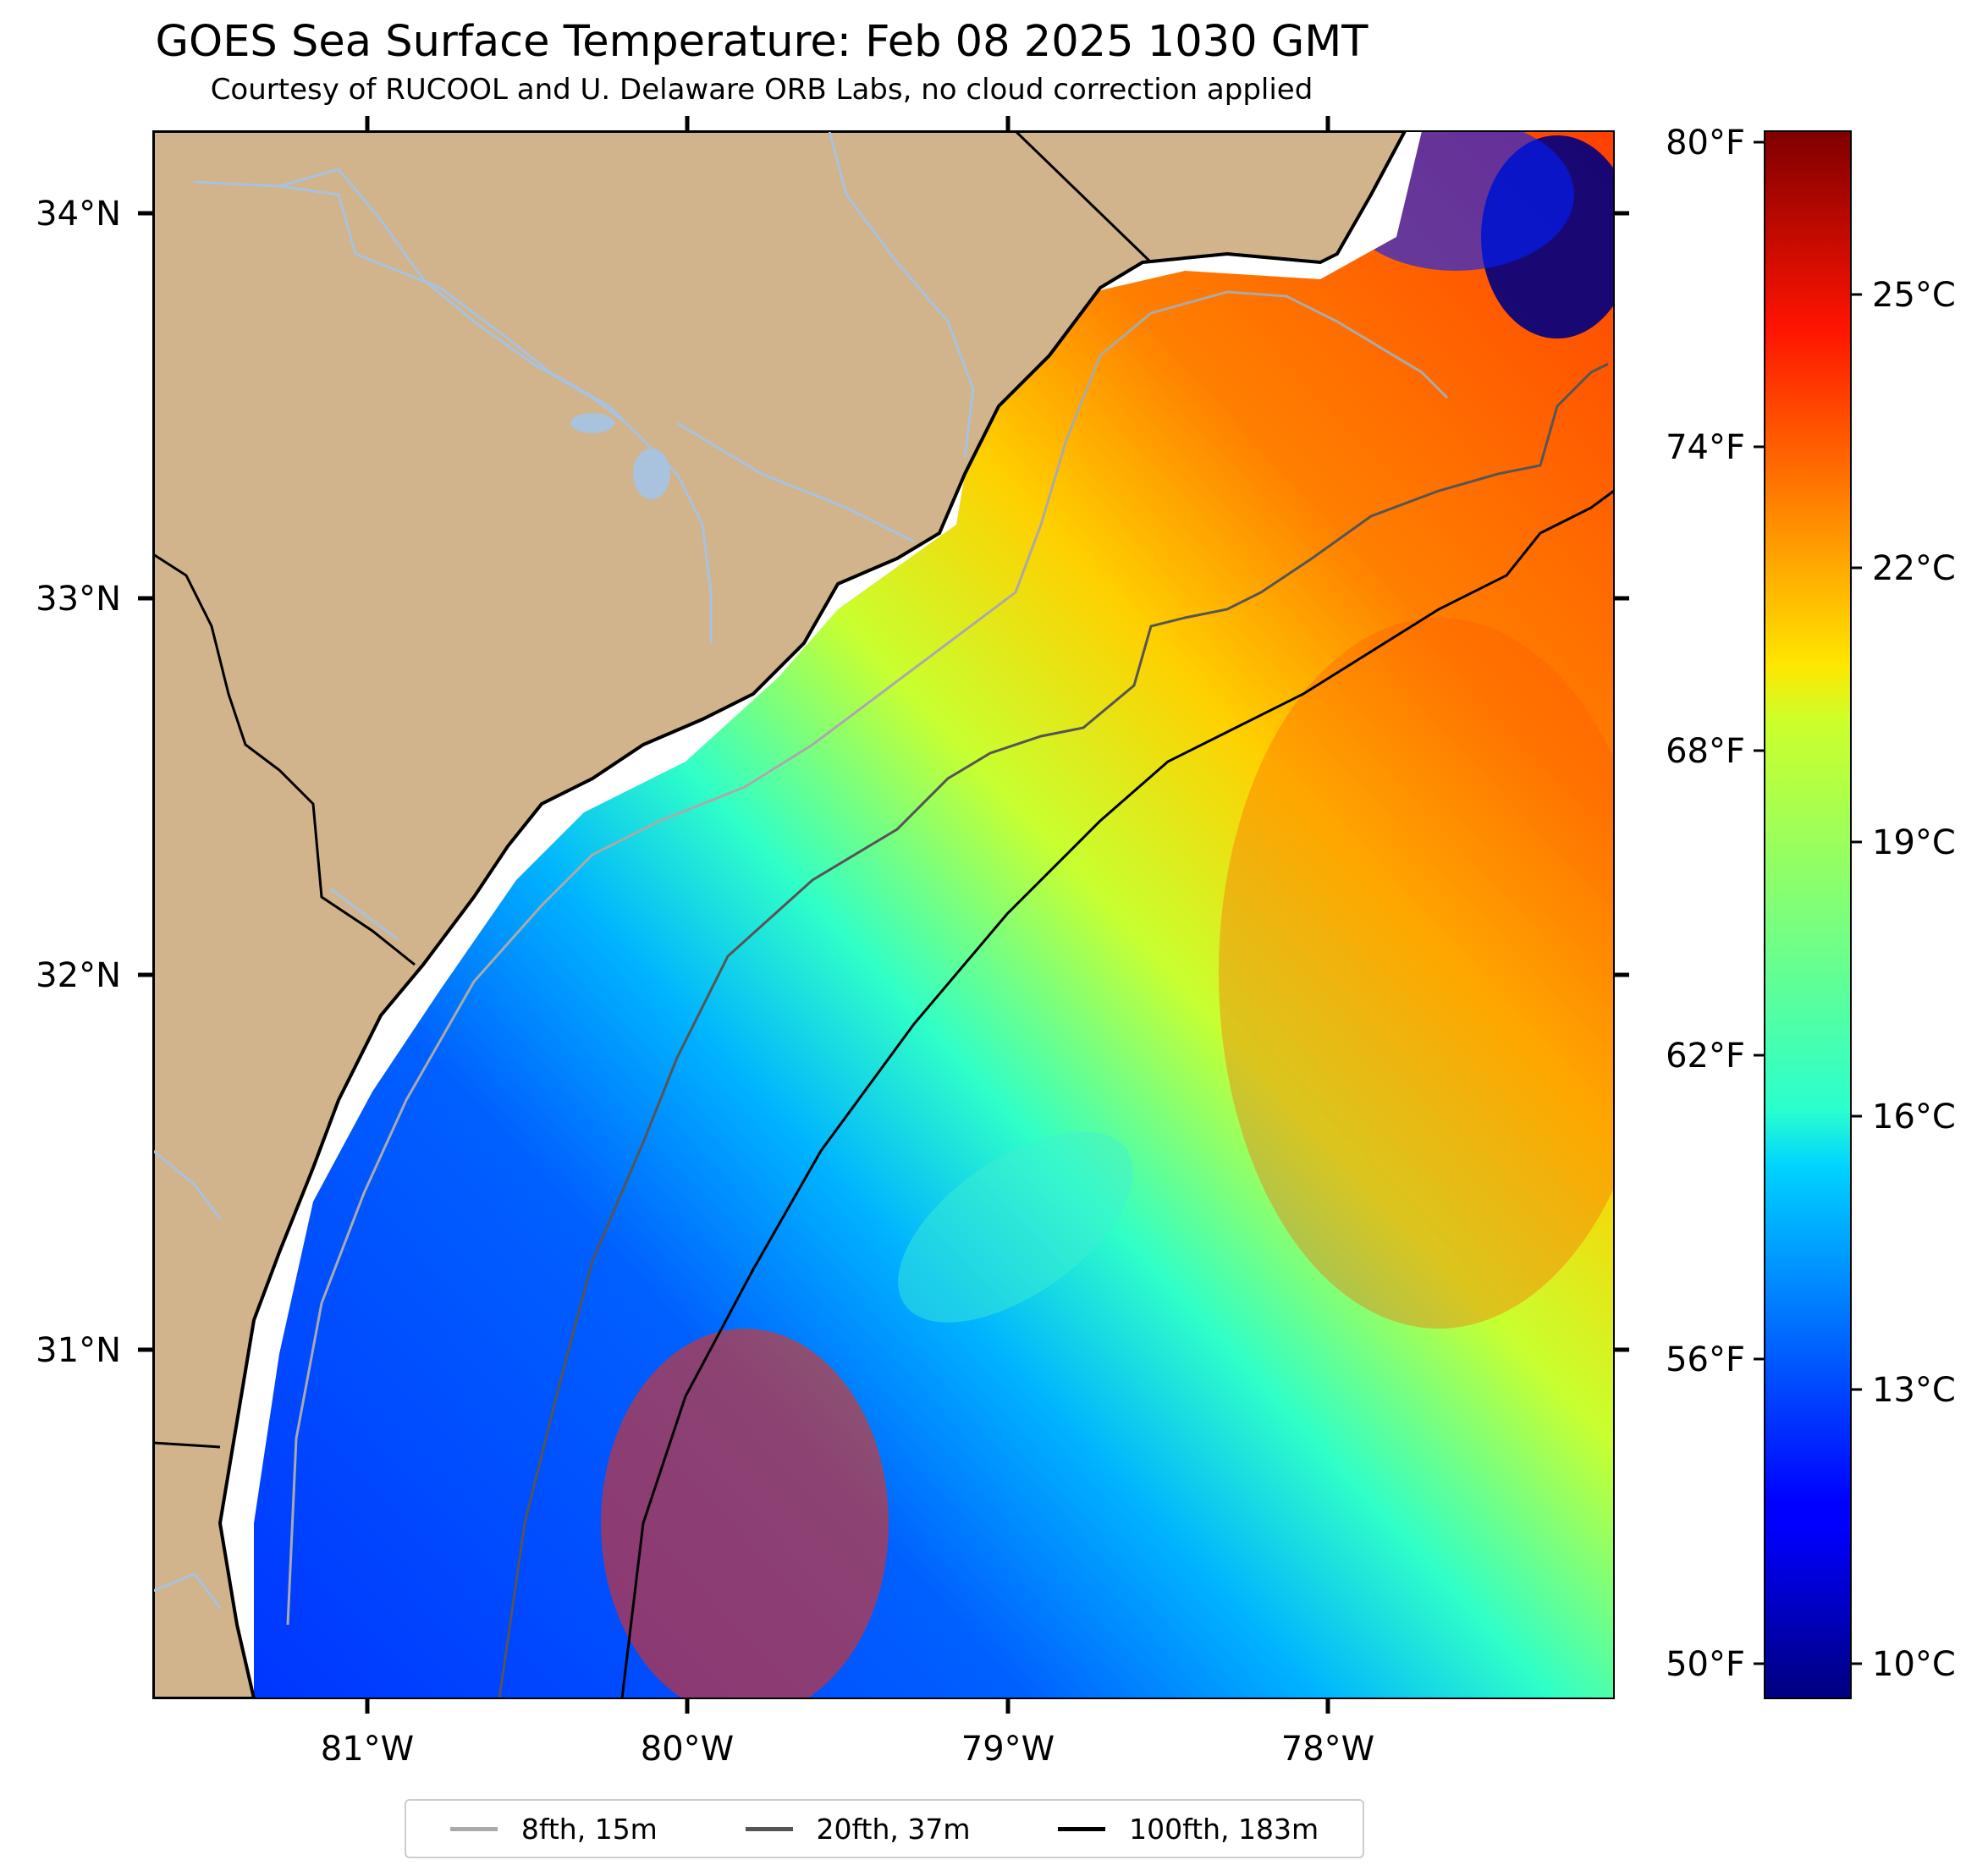 The width and height of the screenshot is (1988, 1871). What do you see at coordinates (1914, 296) in the screenshot?
I see `colorbar-label-25c: 25°C` at bounding box center [1914, 296].